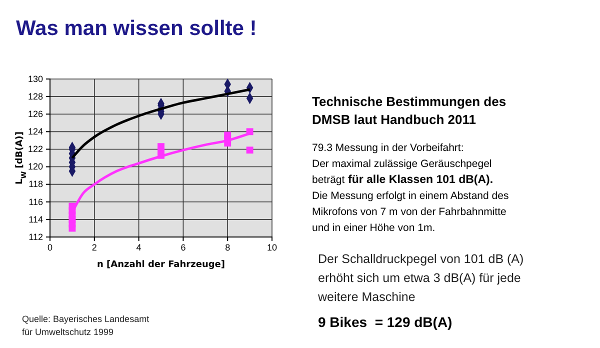  Describe the element at coordinates (35, 113) in the screenshot. I see `y-tick-label: 126` at that location.